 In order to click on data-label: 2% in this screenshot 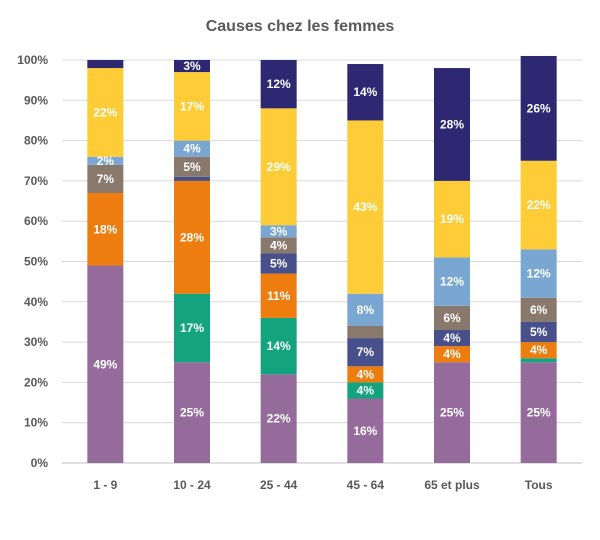, I will do `click(106, 161)`.